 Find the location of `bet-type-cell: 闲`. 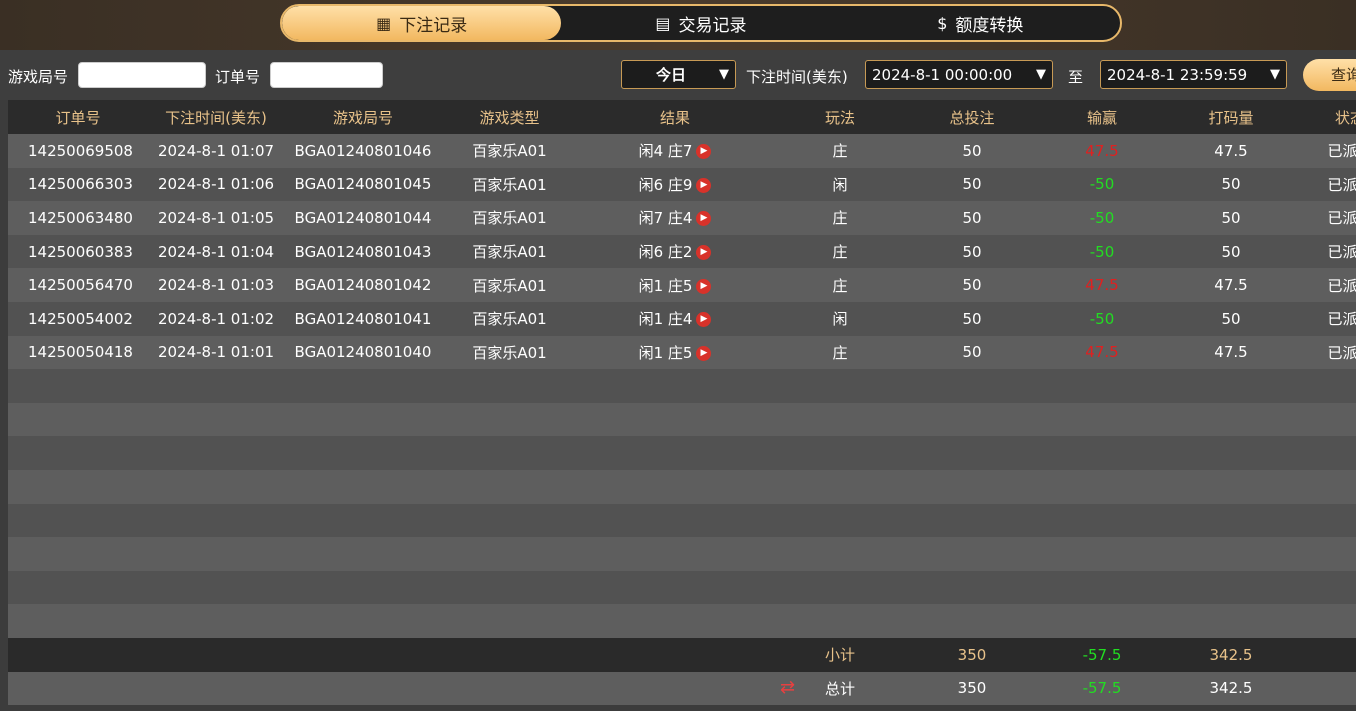

bet-type-cell: 闲 is located at coordinates (840, 184).